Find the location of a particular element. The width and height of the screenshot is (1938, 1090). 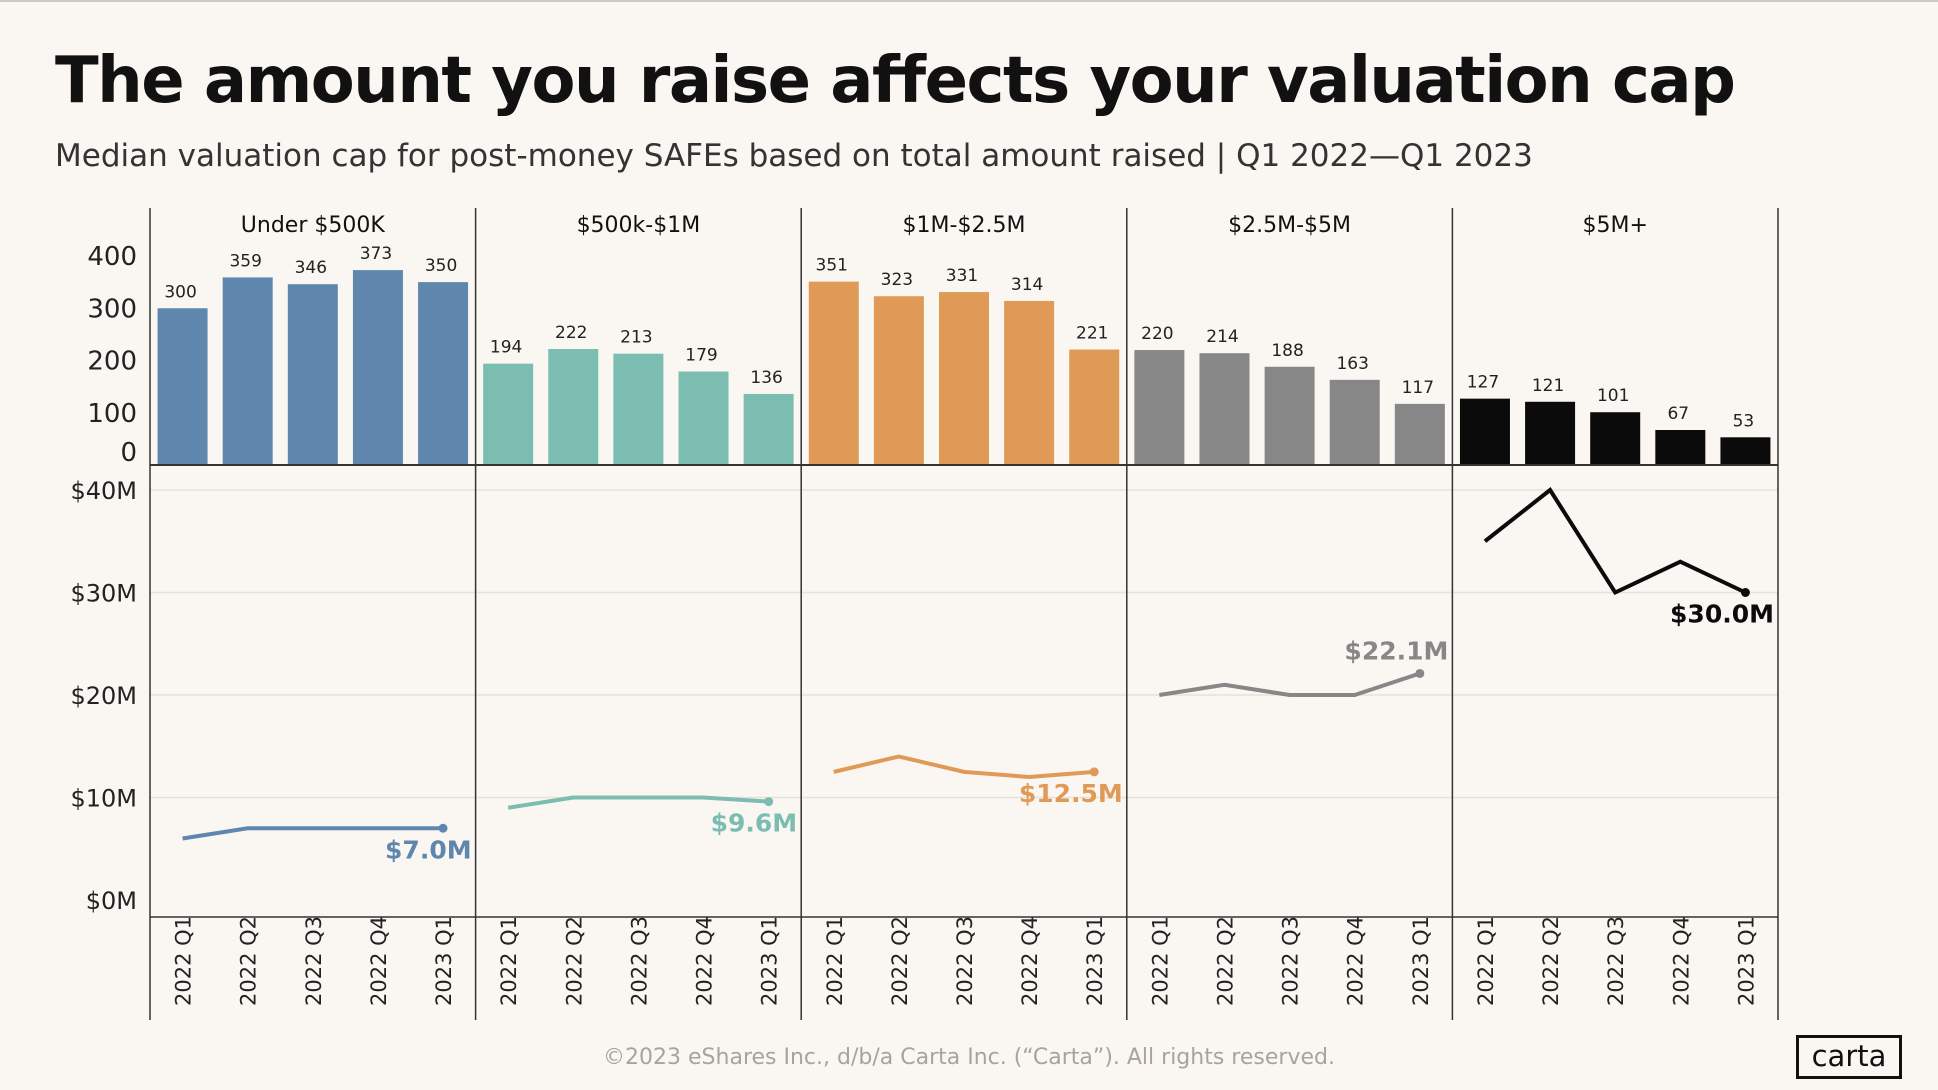

bar-value-label: 331 is located at coordinates (962, 276).